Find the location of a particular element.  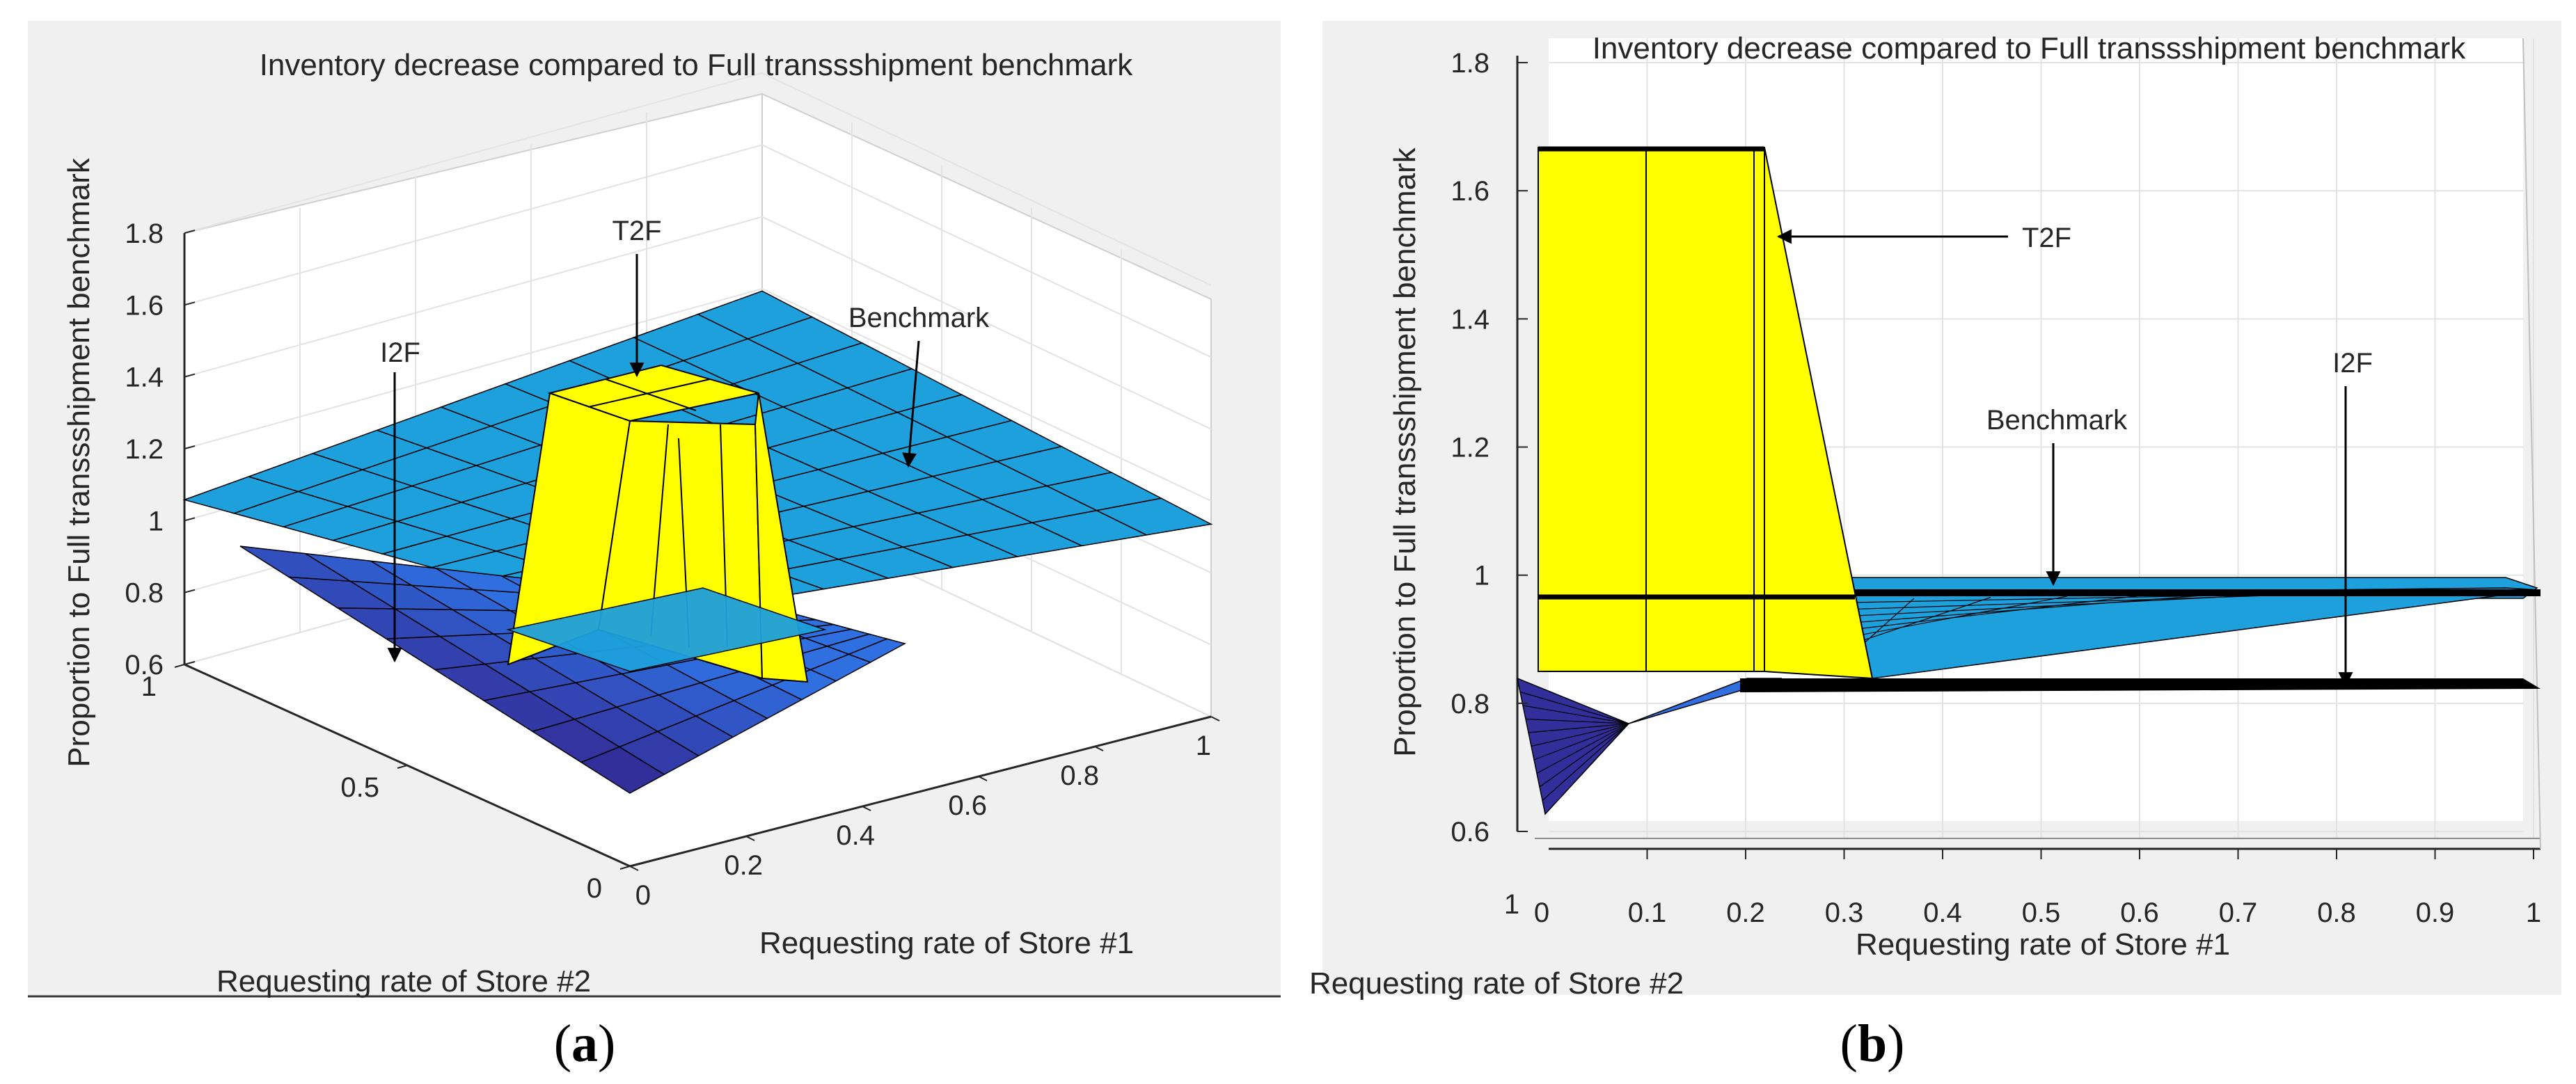

x-tick-b-6: 0.7 is located at coordinates (2238, 913).